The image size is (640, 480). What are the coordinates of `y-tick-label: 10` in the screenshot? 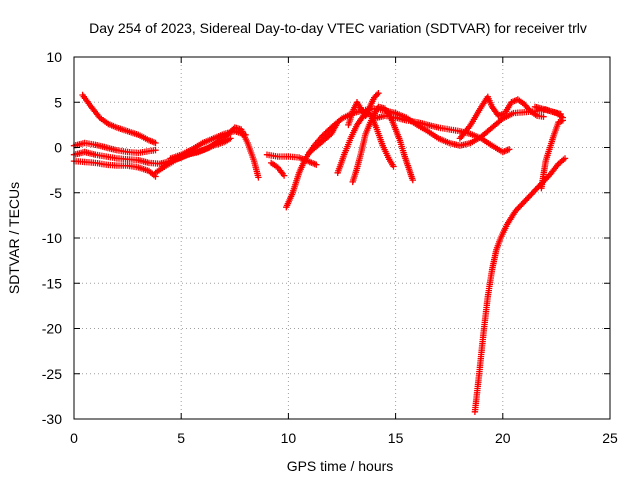 It's located at (54, 57).